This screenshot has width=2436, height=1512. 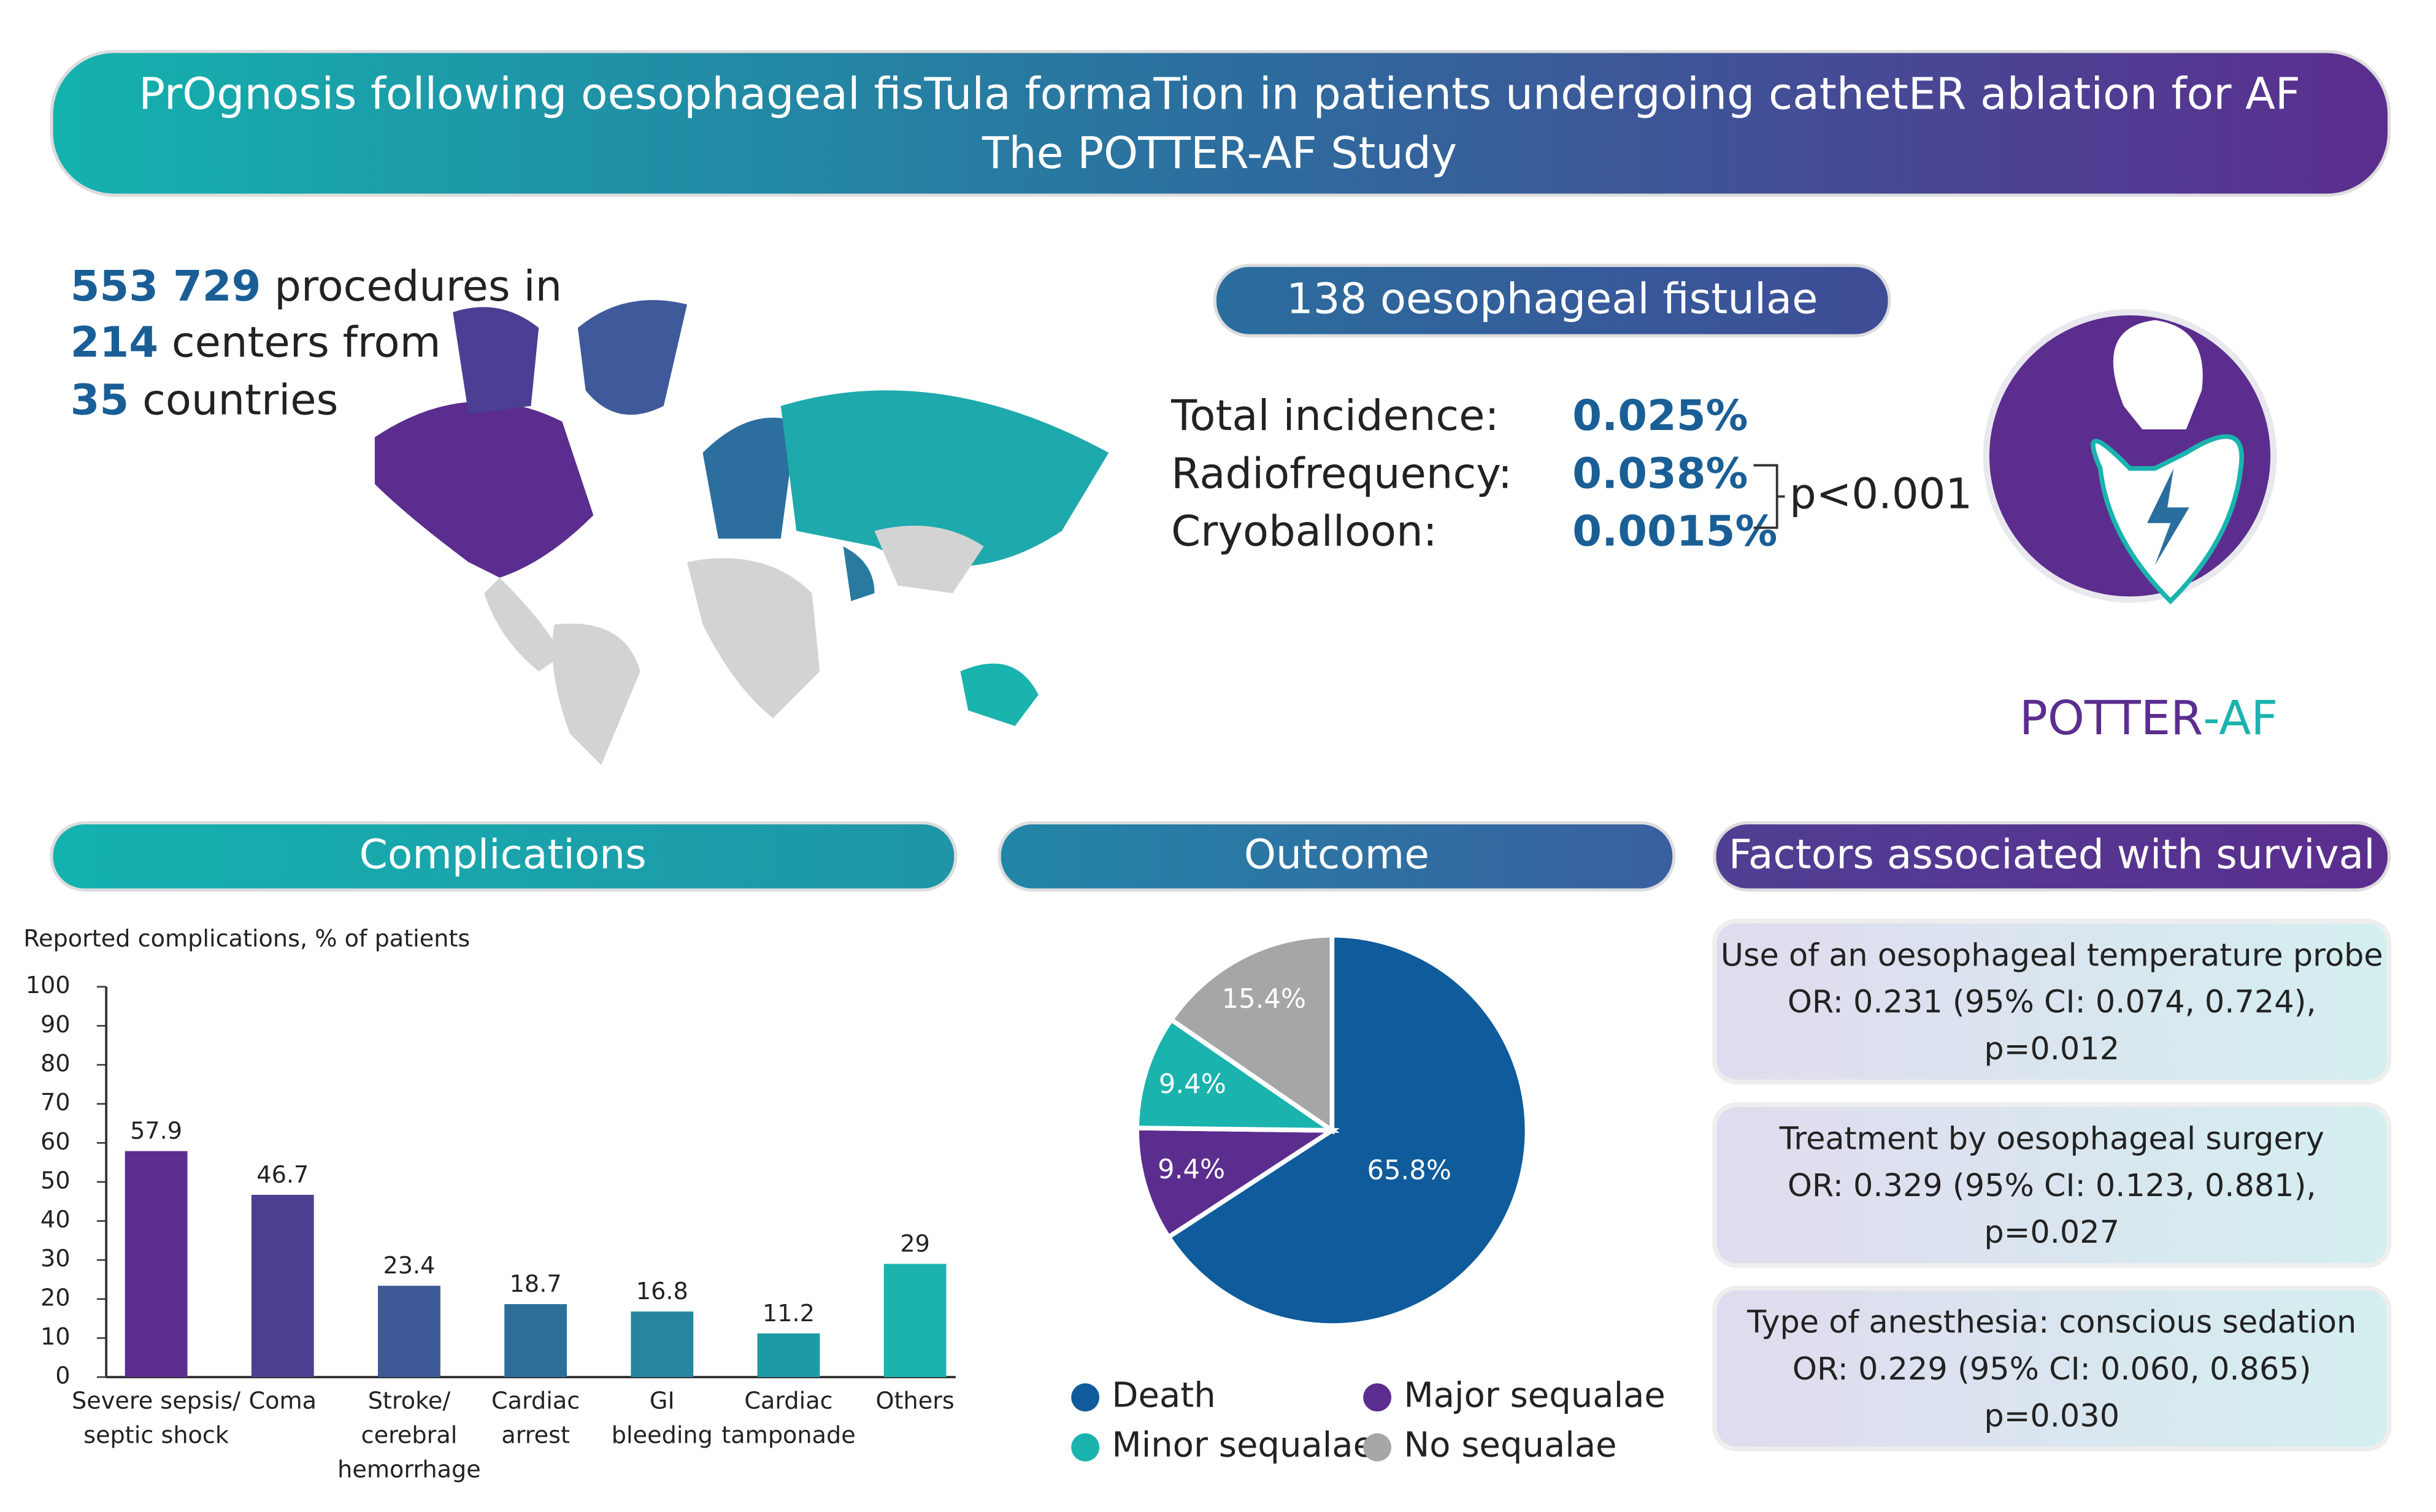 I want to click on x-tick-label: Others, so click(x=915, y=1400).